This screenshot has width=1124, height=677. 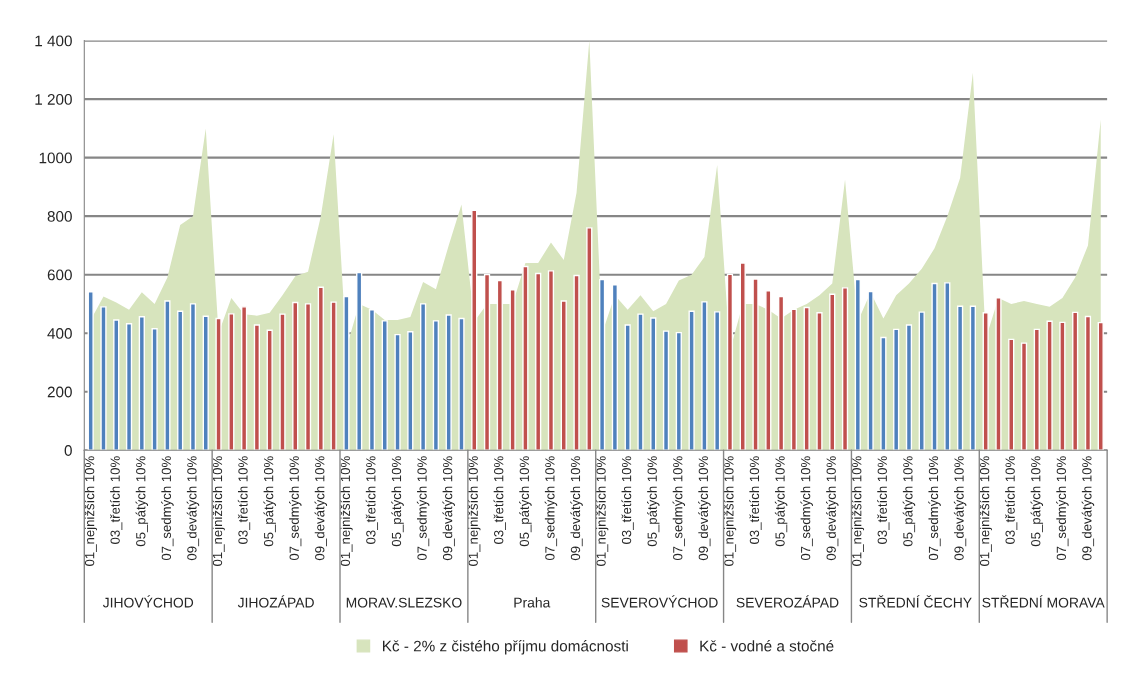 I want to click on text: STŘEDNÍ MORAVA, so click(x=1043, y=601).